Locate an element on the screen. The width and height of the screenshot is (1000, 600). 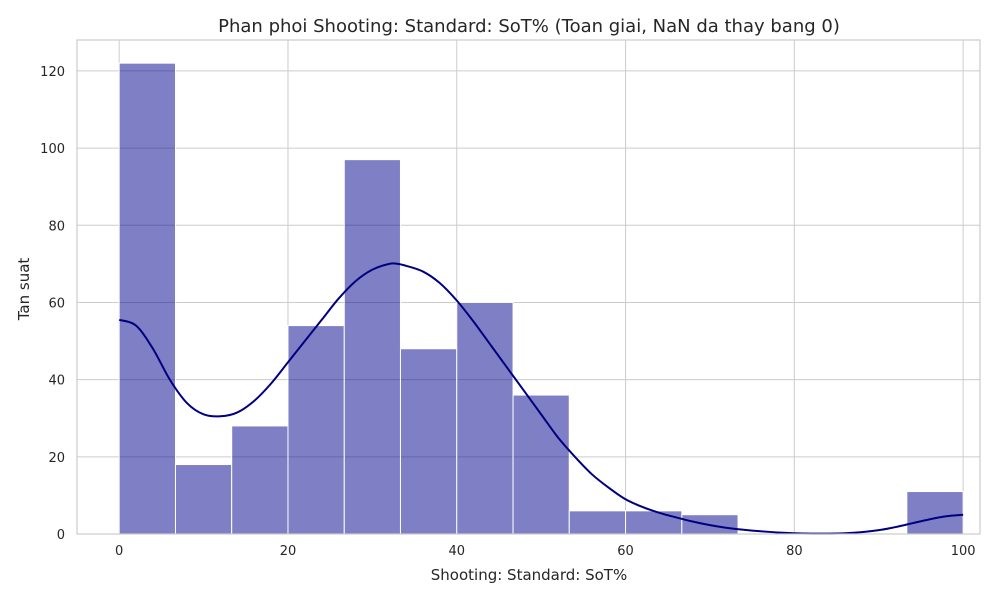
x-tick-label: 20 is located at coordinates (288, 551).